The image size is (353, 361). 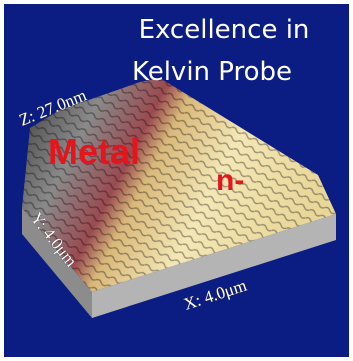 I want to click on region-label: Metal, so click(x=94, y=151).